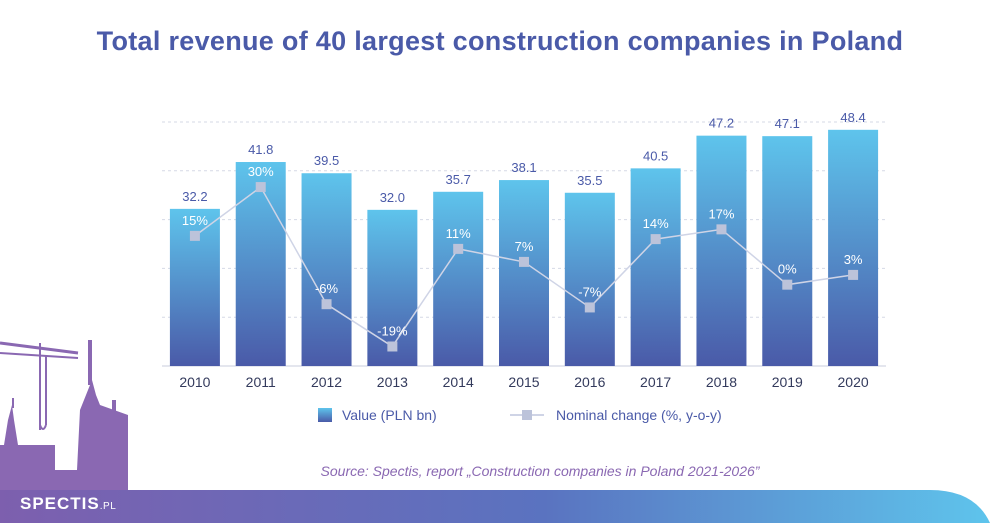  Describe the element at coordinates (589, 180) in the screenshot. I see `value-label-2016: 35.5` at that location.